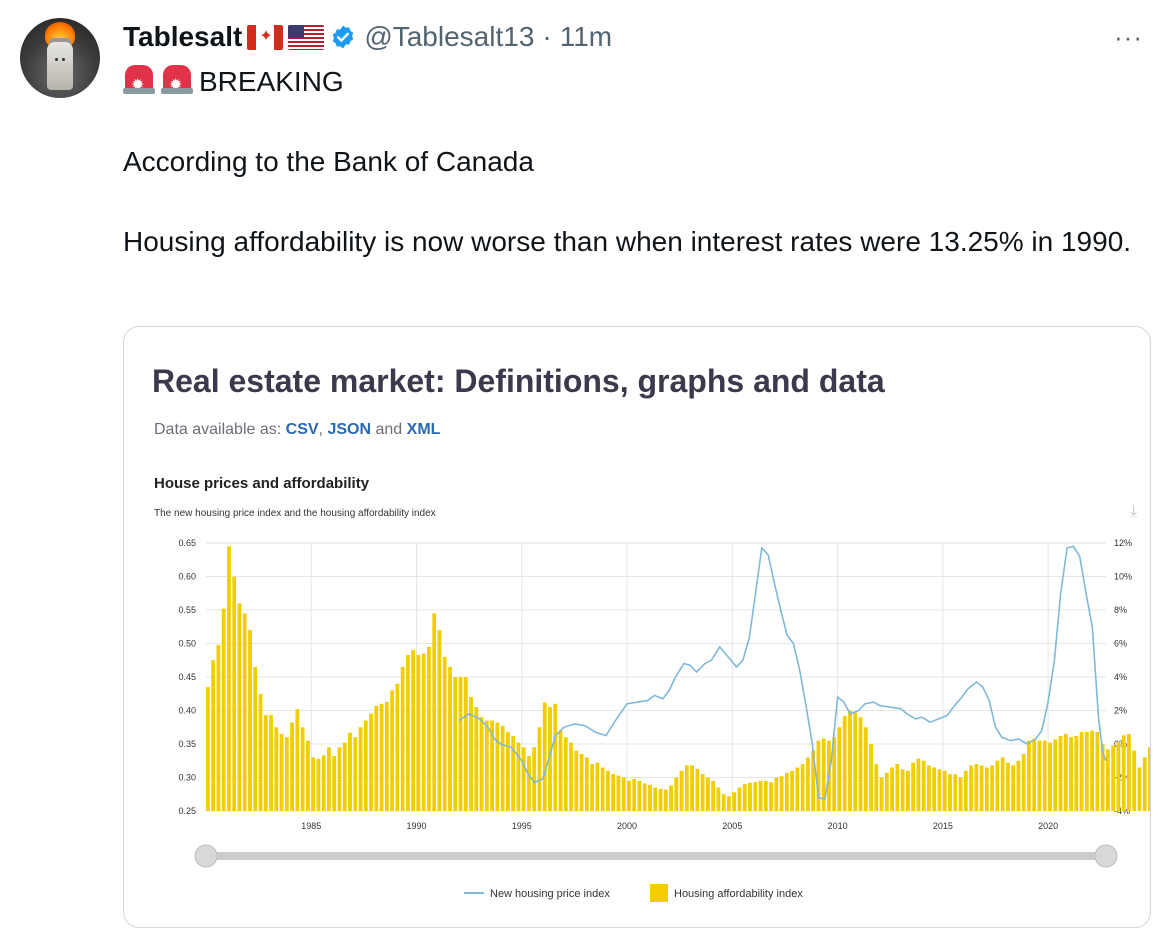  Describe the element at coordinates (343, 37) in the screenshot. I see `verified-badge-icon` at that location.